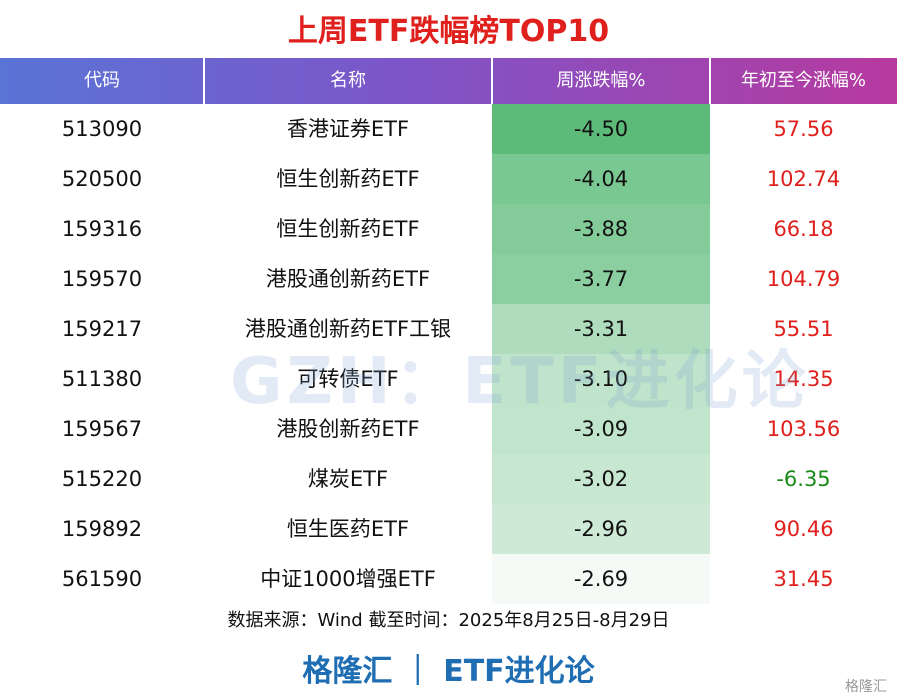 The height and width of the screenshot is (700, 897). Describe the element at coordinates (601, 479) in the screenshot. I see `weekly-change: -3.02` at that location.